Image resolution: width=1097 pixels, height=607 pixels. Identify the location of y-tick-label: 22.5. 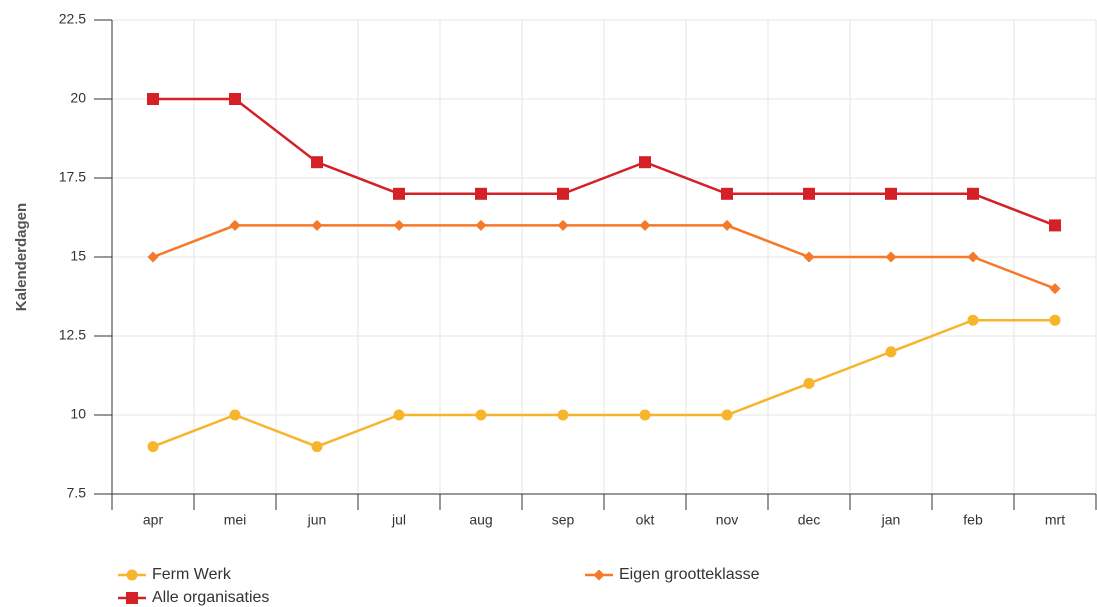
(72, 19).